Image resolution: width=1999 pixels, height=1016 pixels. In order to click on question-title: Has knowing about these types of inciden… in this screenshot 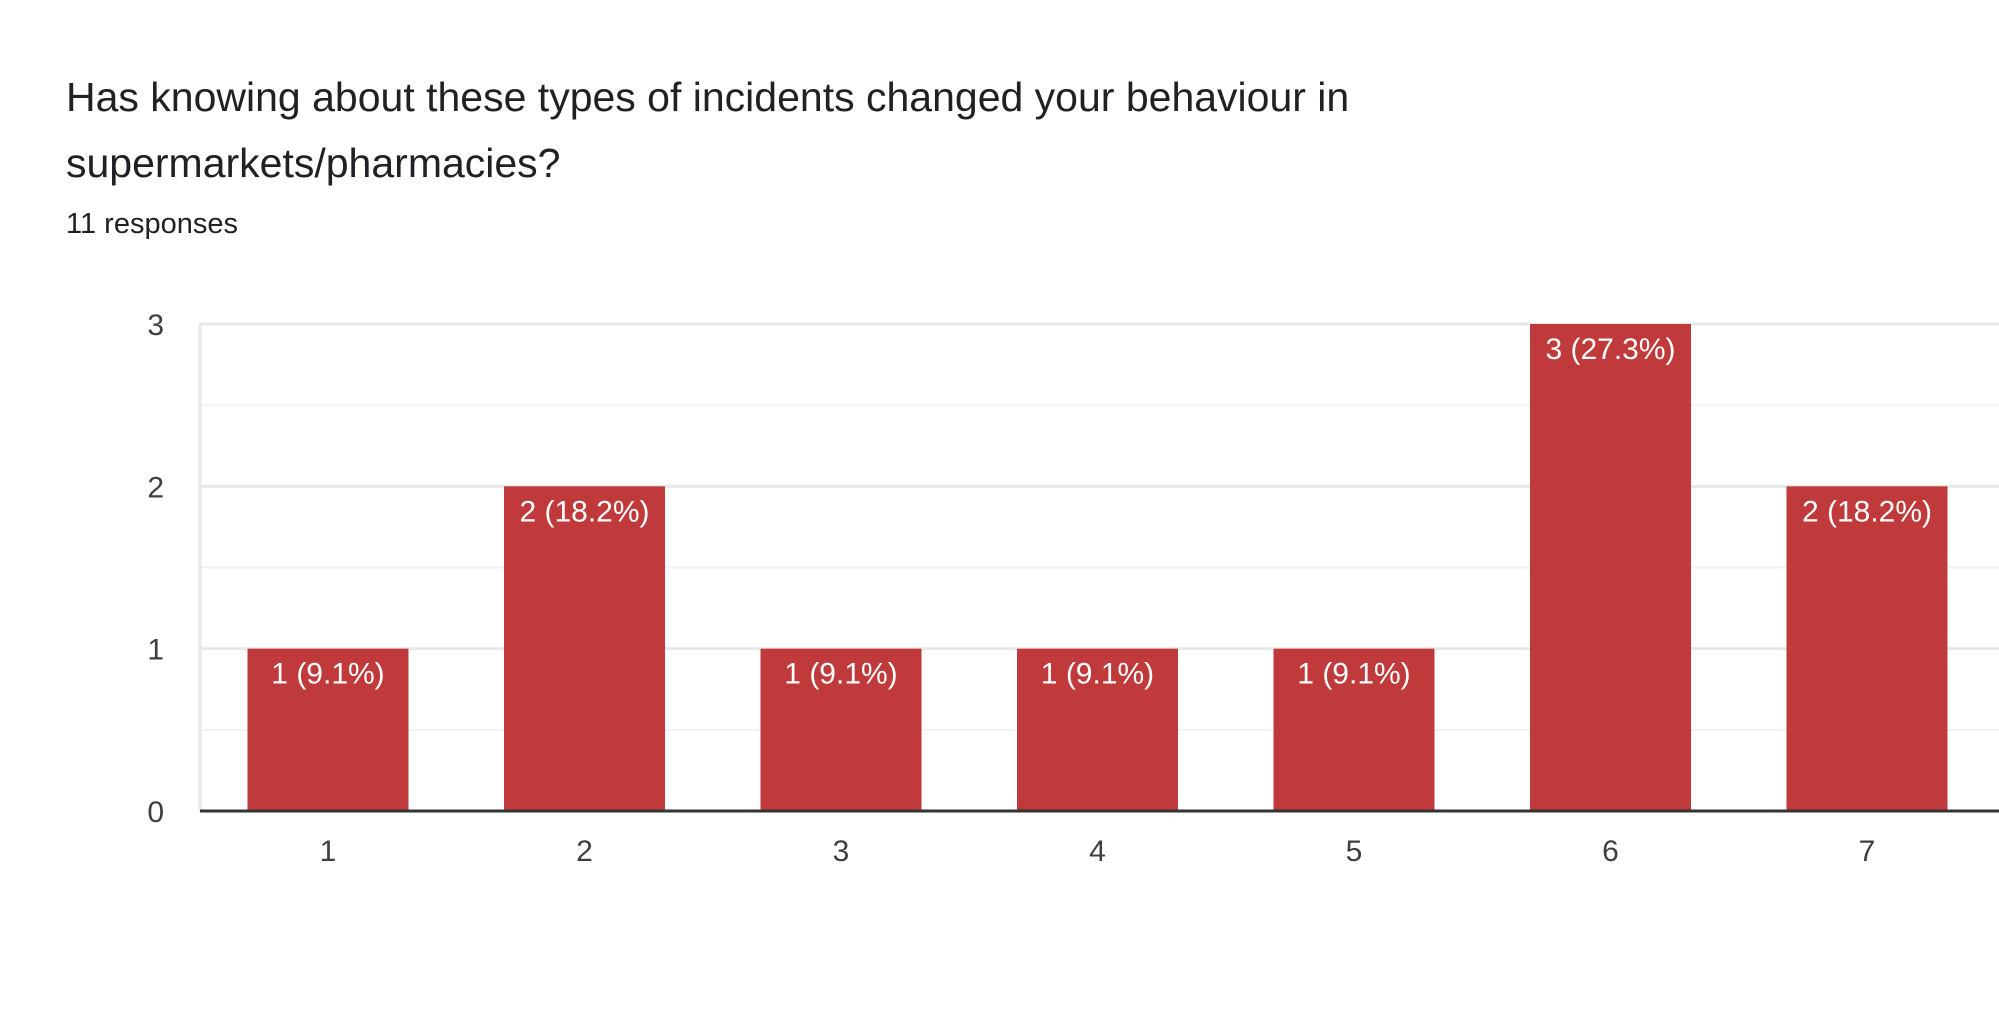, I will do `click(708, 130)`.